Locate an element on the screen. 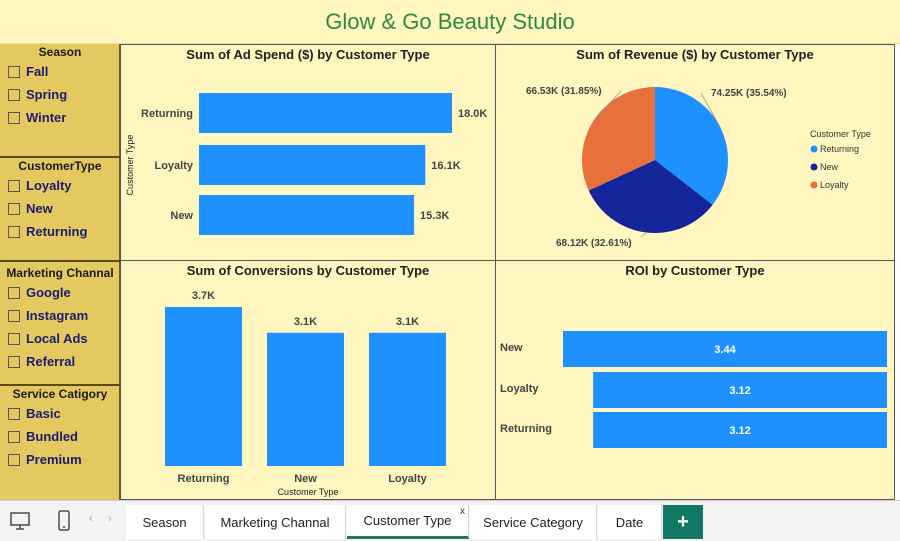  chevron-right-icon: › is located at coordinates (110, 519).